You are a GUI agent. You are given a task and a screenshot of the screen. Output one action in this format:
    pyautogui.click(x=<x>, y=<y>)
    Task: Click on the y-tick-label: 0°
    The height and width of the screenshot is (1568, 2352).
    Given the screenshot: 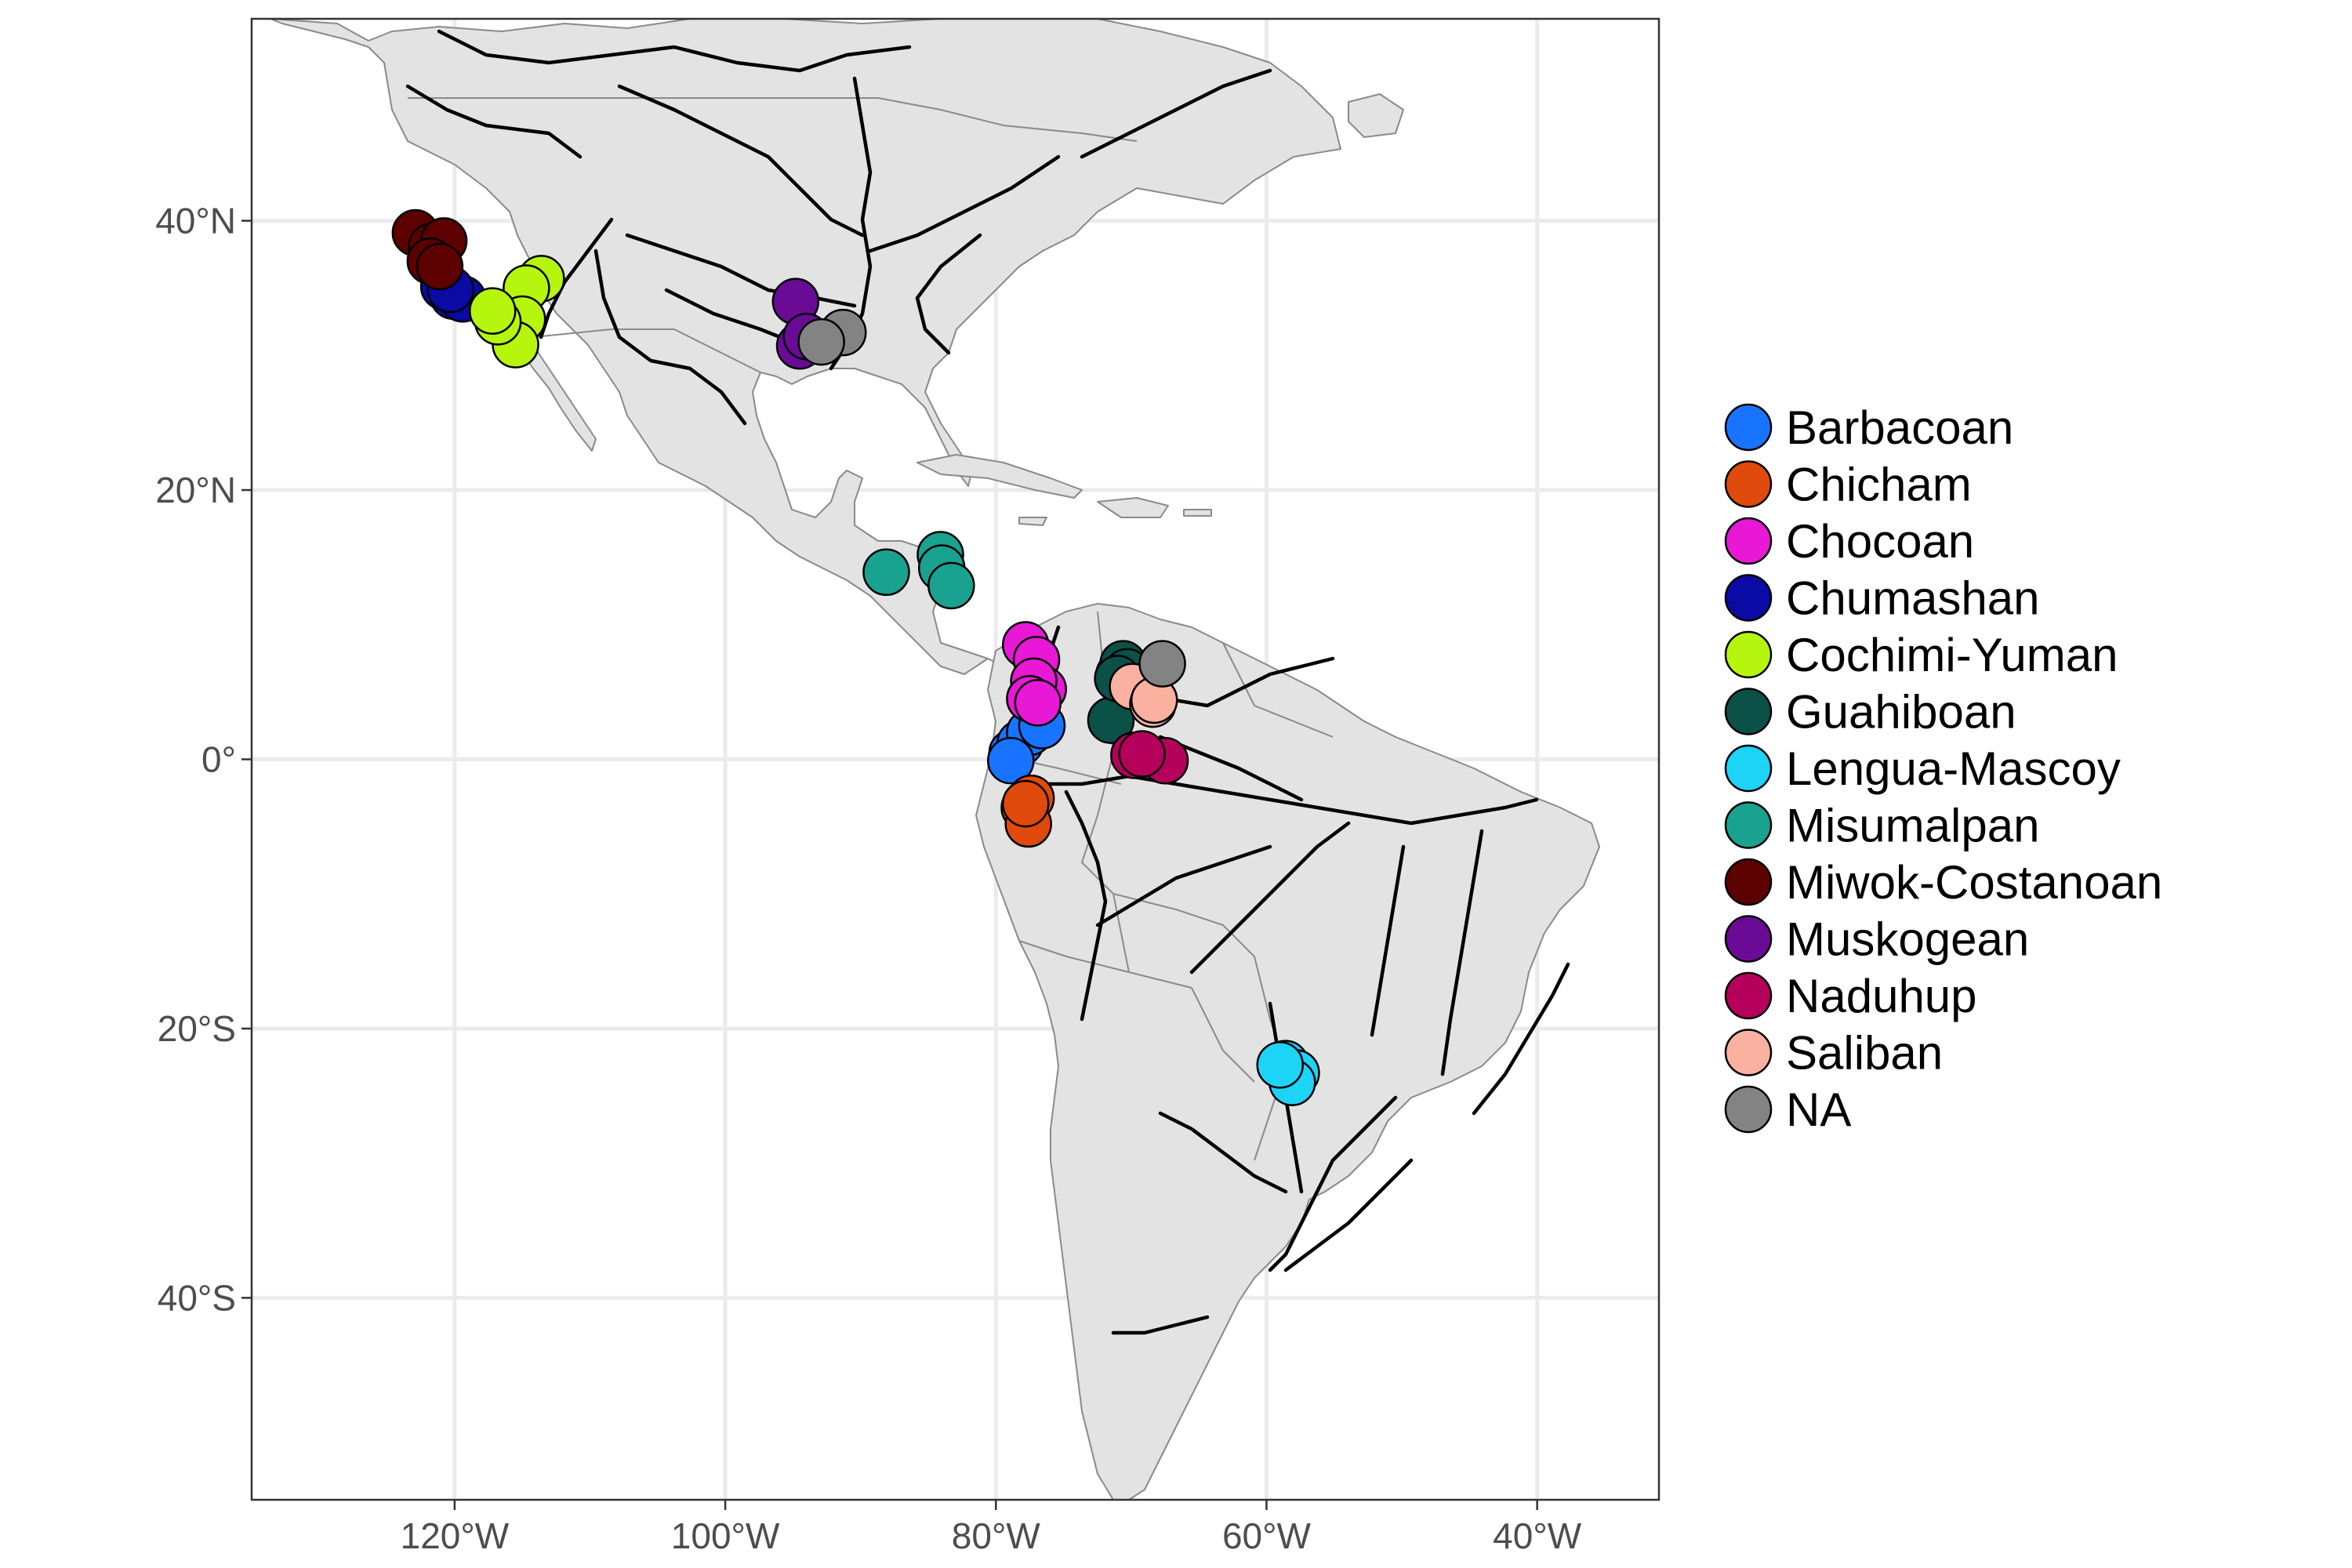 What is the action you would take?
    pyautogui.click(x=219, y=759)
    